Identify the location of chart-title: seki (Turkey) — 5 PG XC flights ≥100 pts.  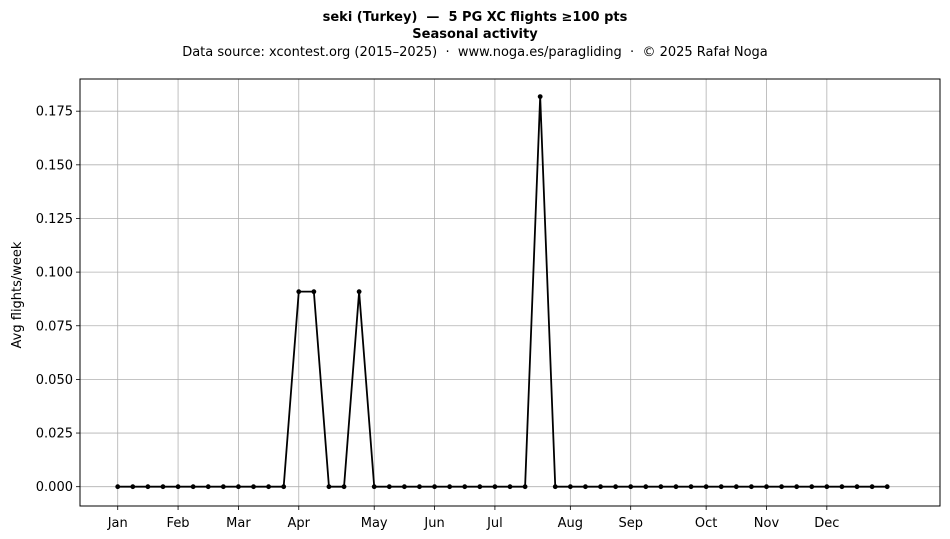
(475, 17).